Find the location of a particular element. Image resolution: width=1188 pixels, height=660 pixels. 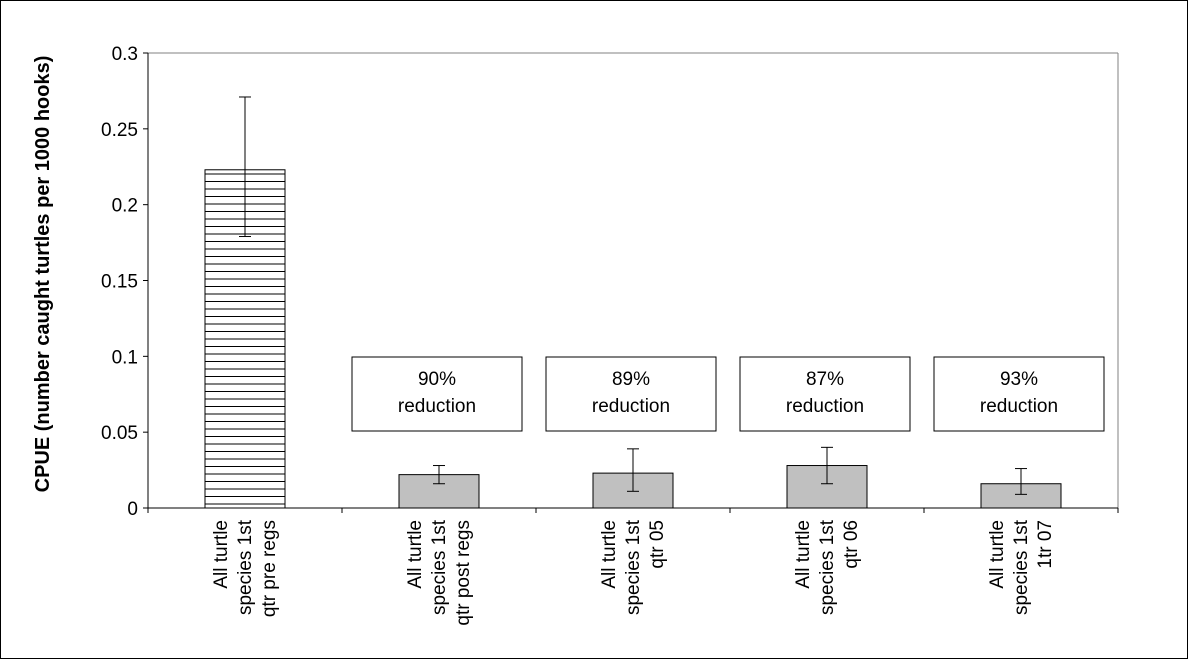

annotation-text-0-0: 90% is located at coordinates (437, 379).